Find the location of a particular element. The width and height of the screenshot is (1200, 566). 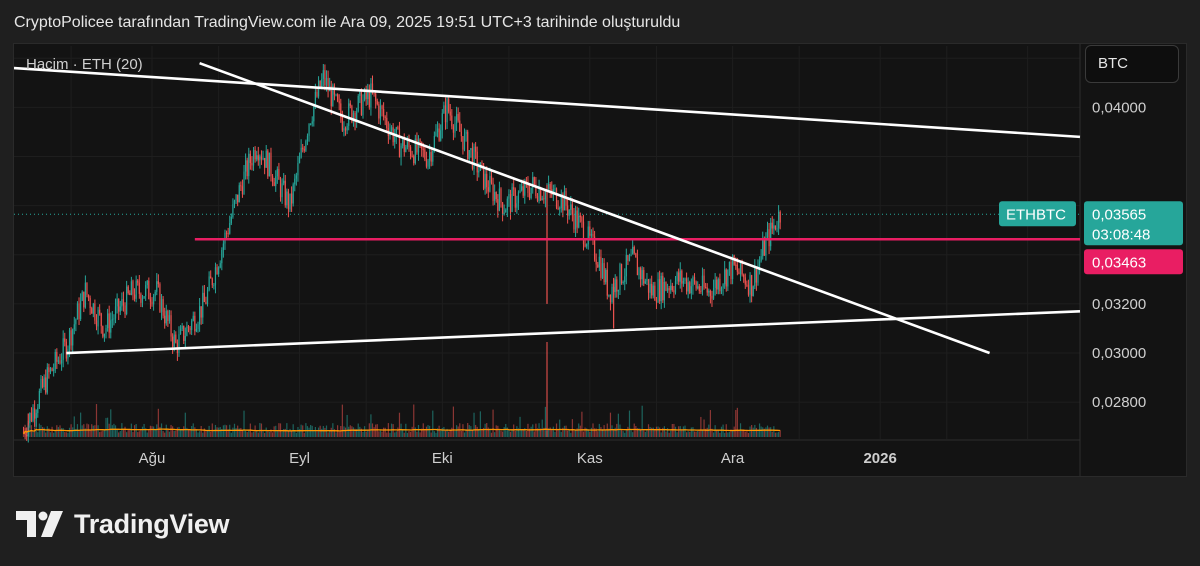

time-axis-label: Eki is located at coordinates (442, 458).